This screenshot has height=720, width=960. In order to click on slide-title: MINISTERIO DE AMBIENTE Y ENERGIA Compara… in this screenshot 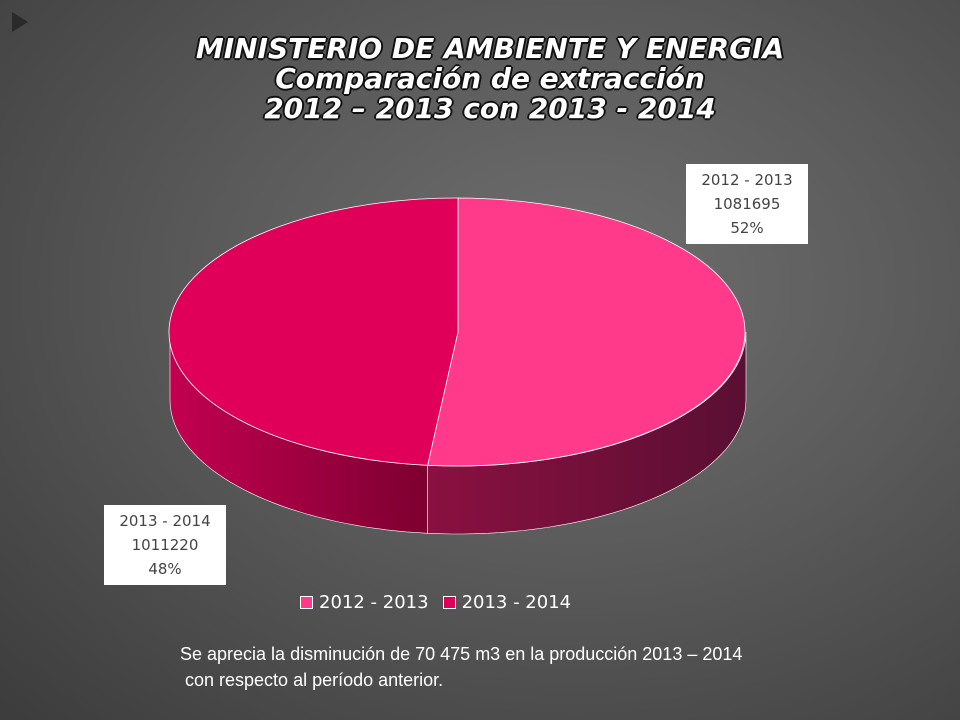, I will do `click(490, 79)`.